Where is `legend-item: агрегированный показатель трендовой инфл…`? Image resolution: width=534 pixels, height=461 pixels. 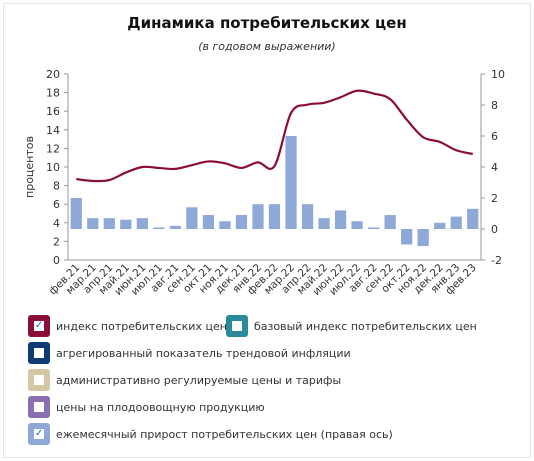
legend-item: агрегированный показатель трендовой инфл… is located at coordinates (189, 353).